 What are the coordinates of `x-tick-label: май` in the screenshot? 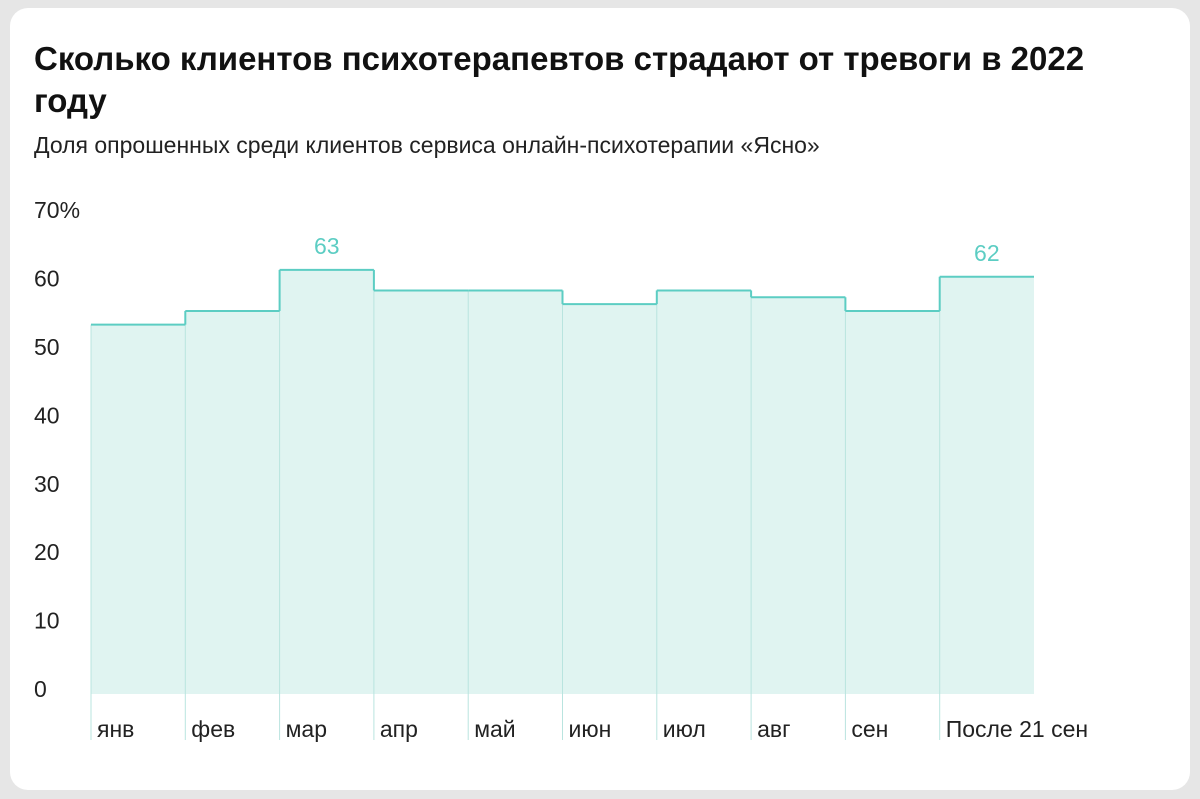 It's located at (494, 729).